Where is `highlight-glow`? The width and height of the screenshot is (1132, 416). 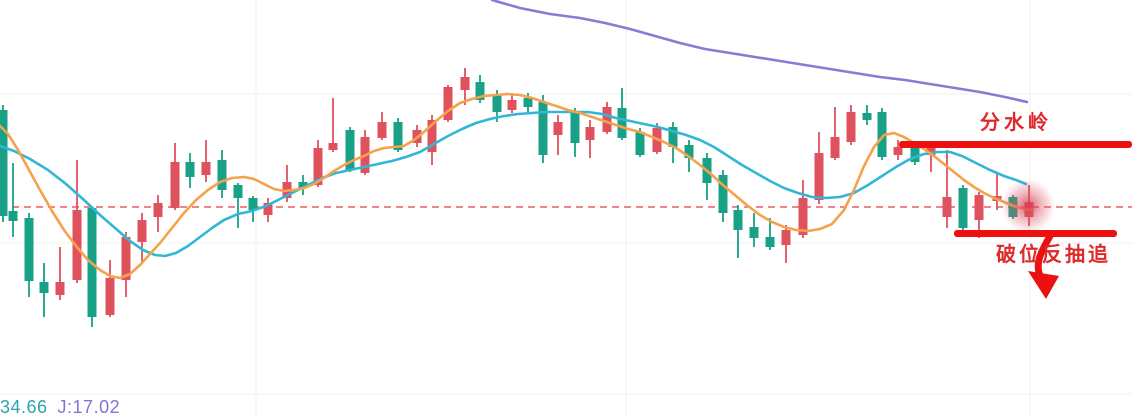 highlight-glow is located at coordinates (1028, 206).